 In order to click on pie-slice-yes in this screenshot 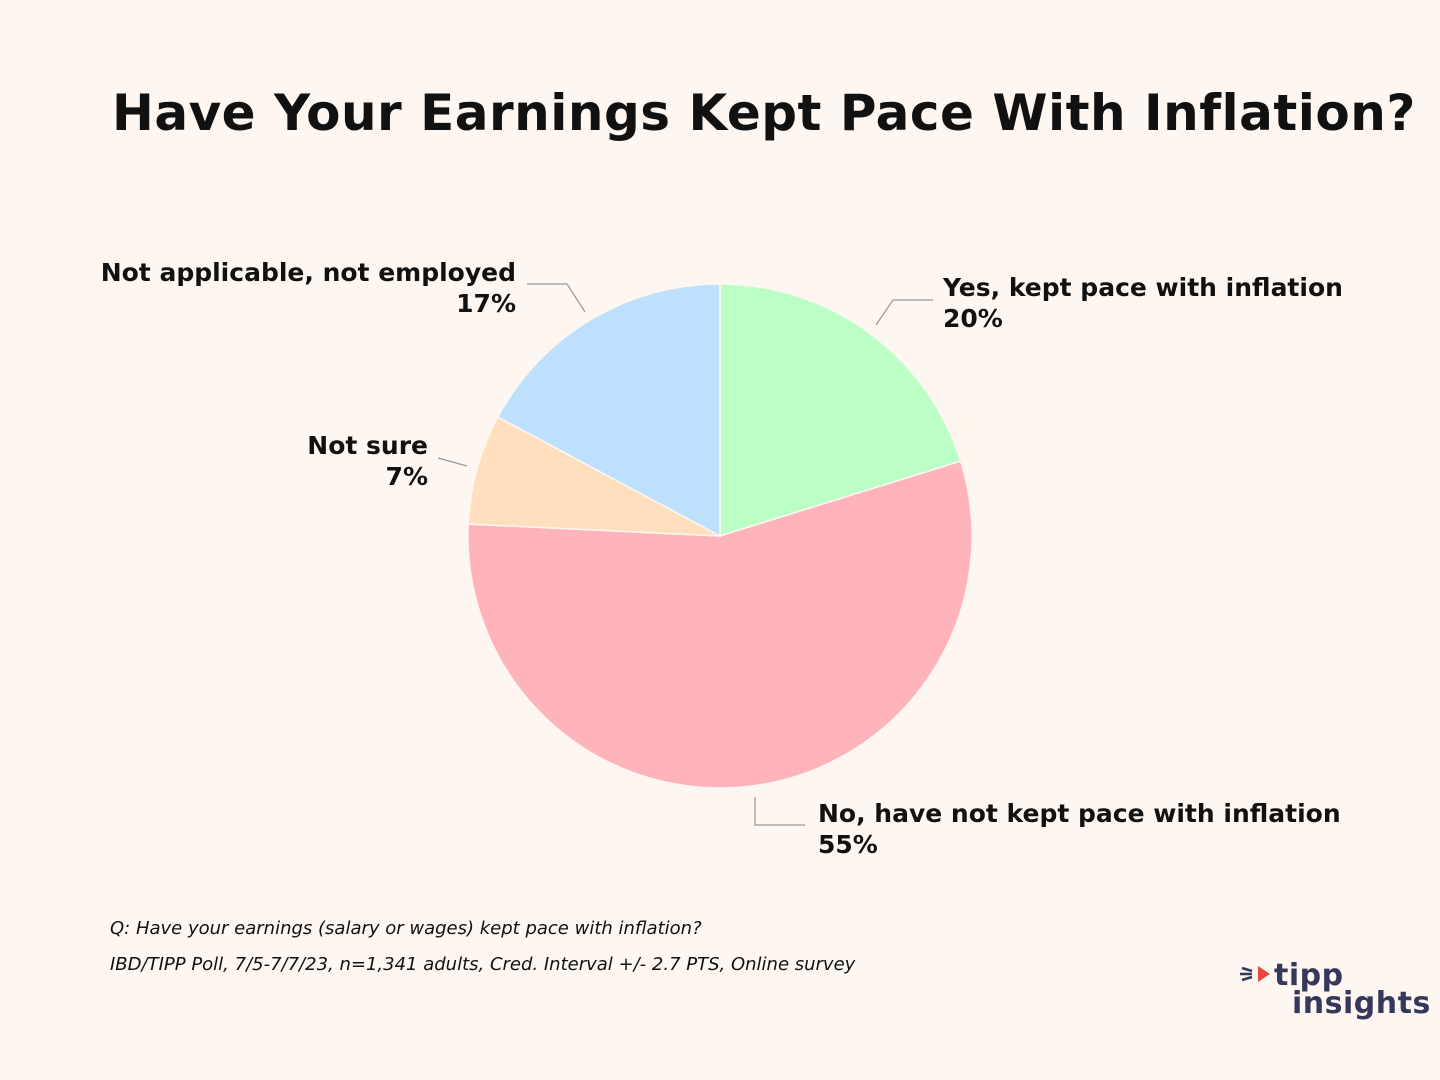, I will do `click(840, 410)`.